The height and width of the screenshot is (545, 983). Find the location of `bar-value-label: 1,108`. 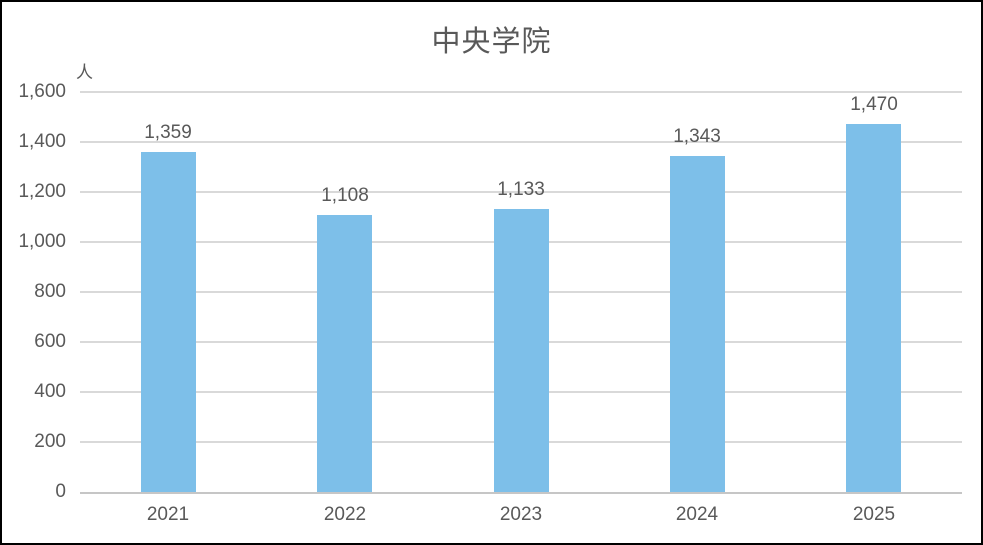

bar-value-label: 1,108 is located at coordinates (345, 195).